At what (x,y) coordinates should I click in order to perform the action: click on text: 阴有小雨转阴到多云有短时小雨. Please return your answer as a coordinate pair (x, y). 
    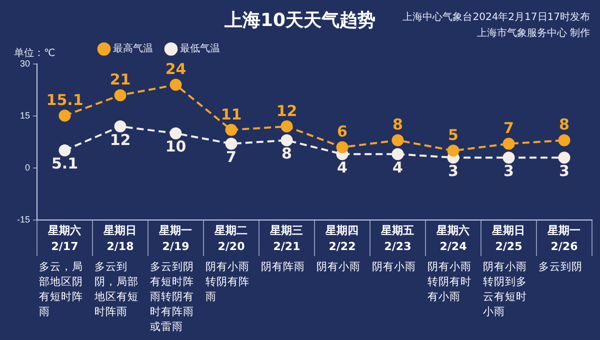
    Looking at the image, I should click on (505, 290).